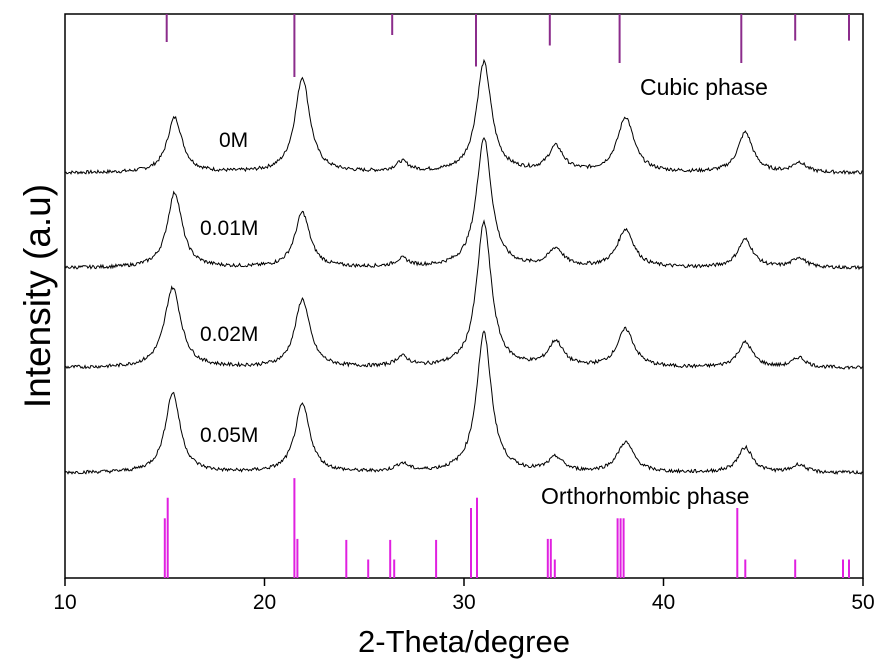 Image resolution: width=884 pixels, height=666 pixels. I want to click on x-tick-label-50: 50, so click(862, 602).